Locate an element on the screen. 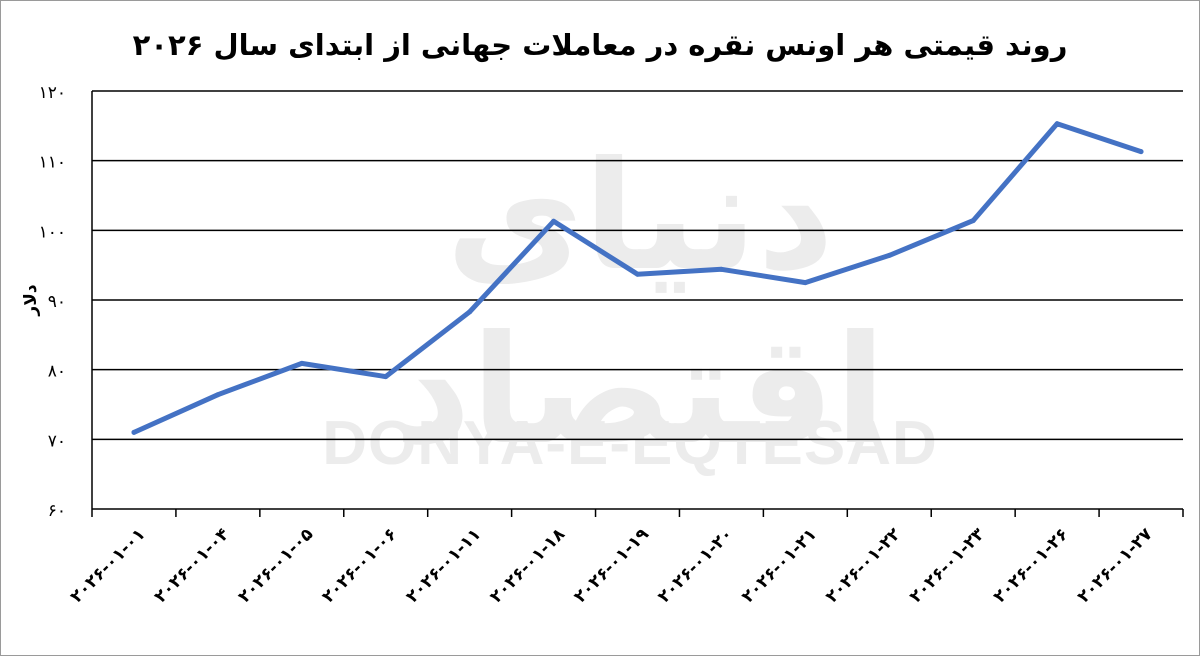 This screenshot has width=1200, height=656. y-axis-label: دلار is located at coordinates (31, 300).